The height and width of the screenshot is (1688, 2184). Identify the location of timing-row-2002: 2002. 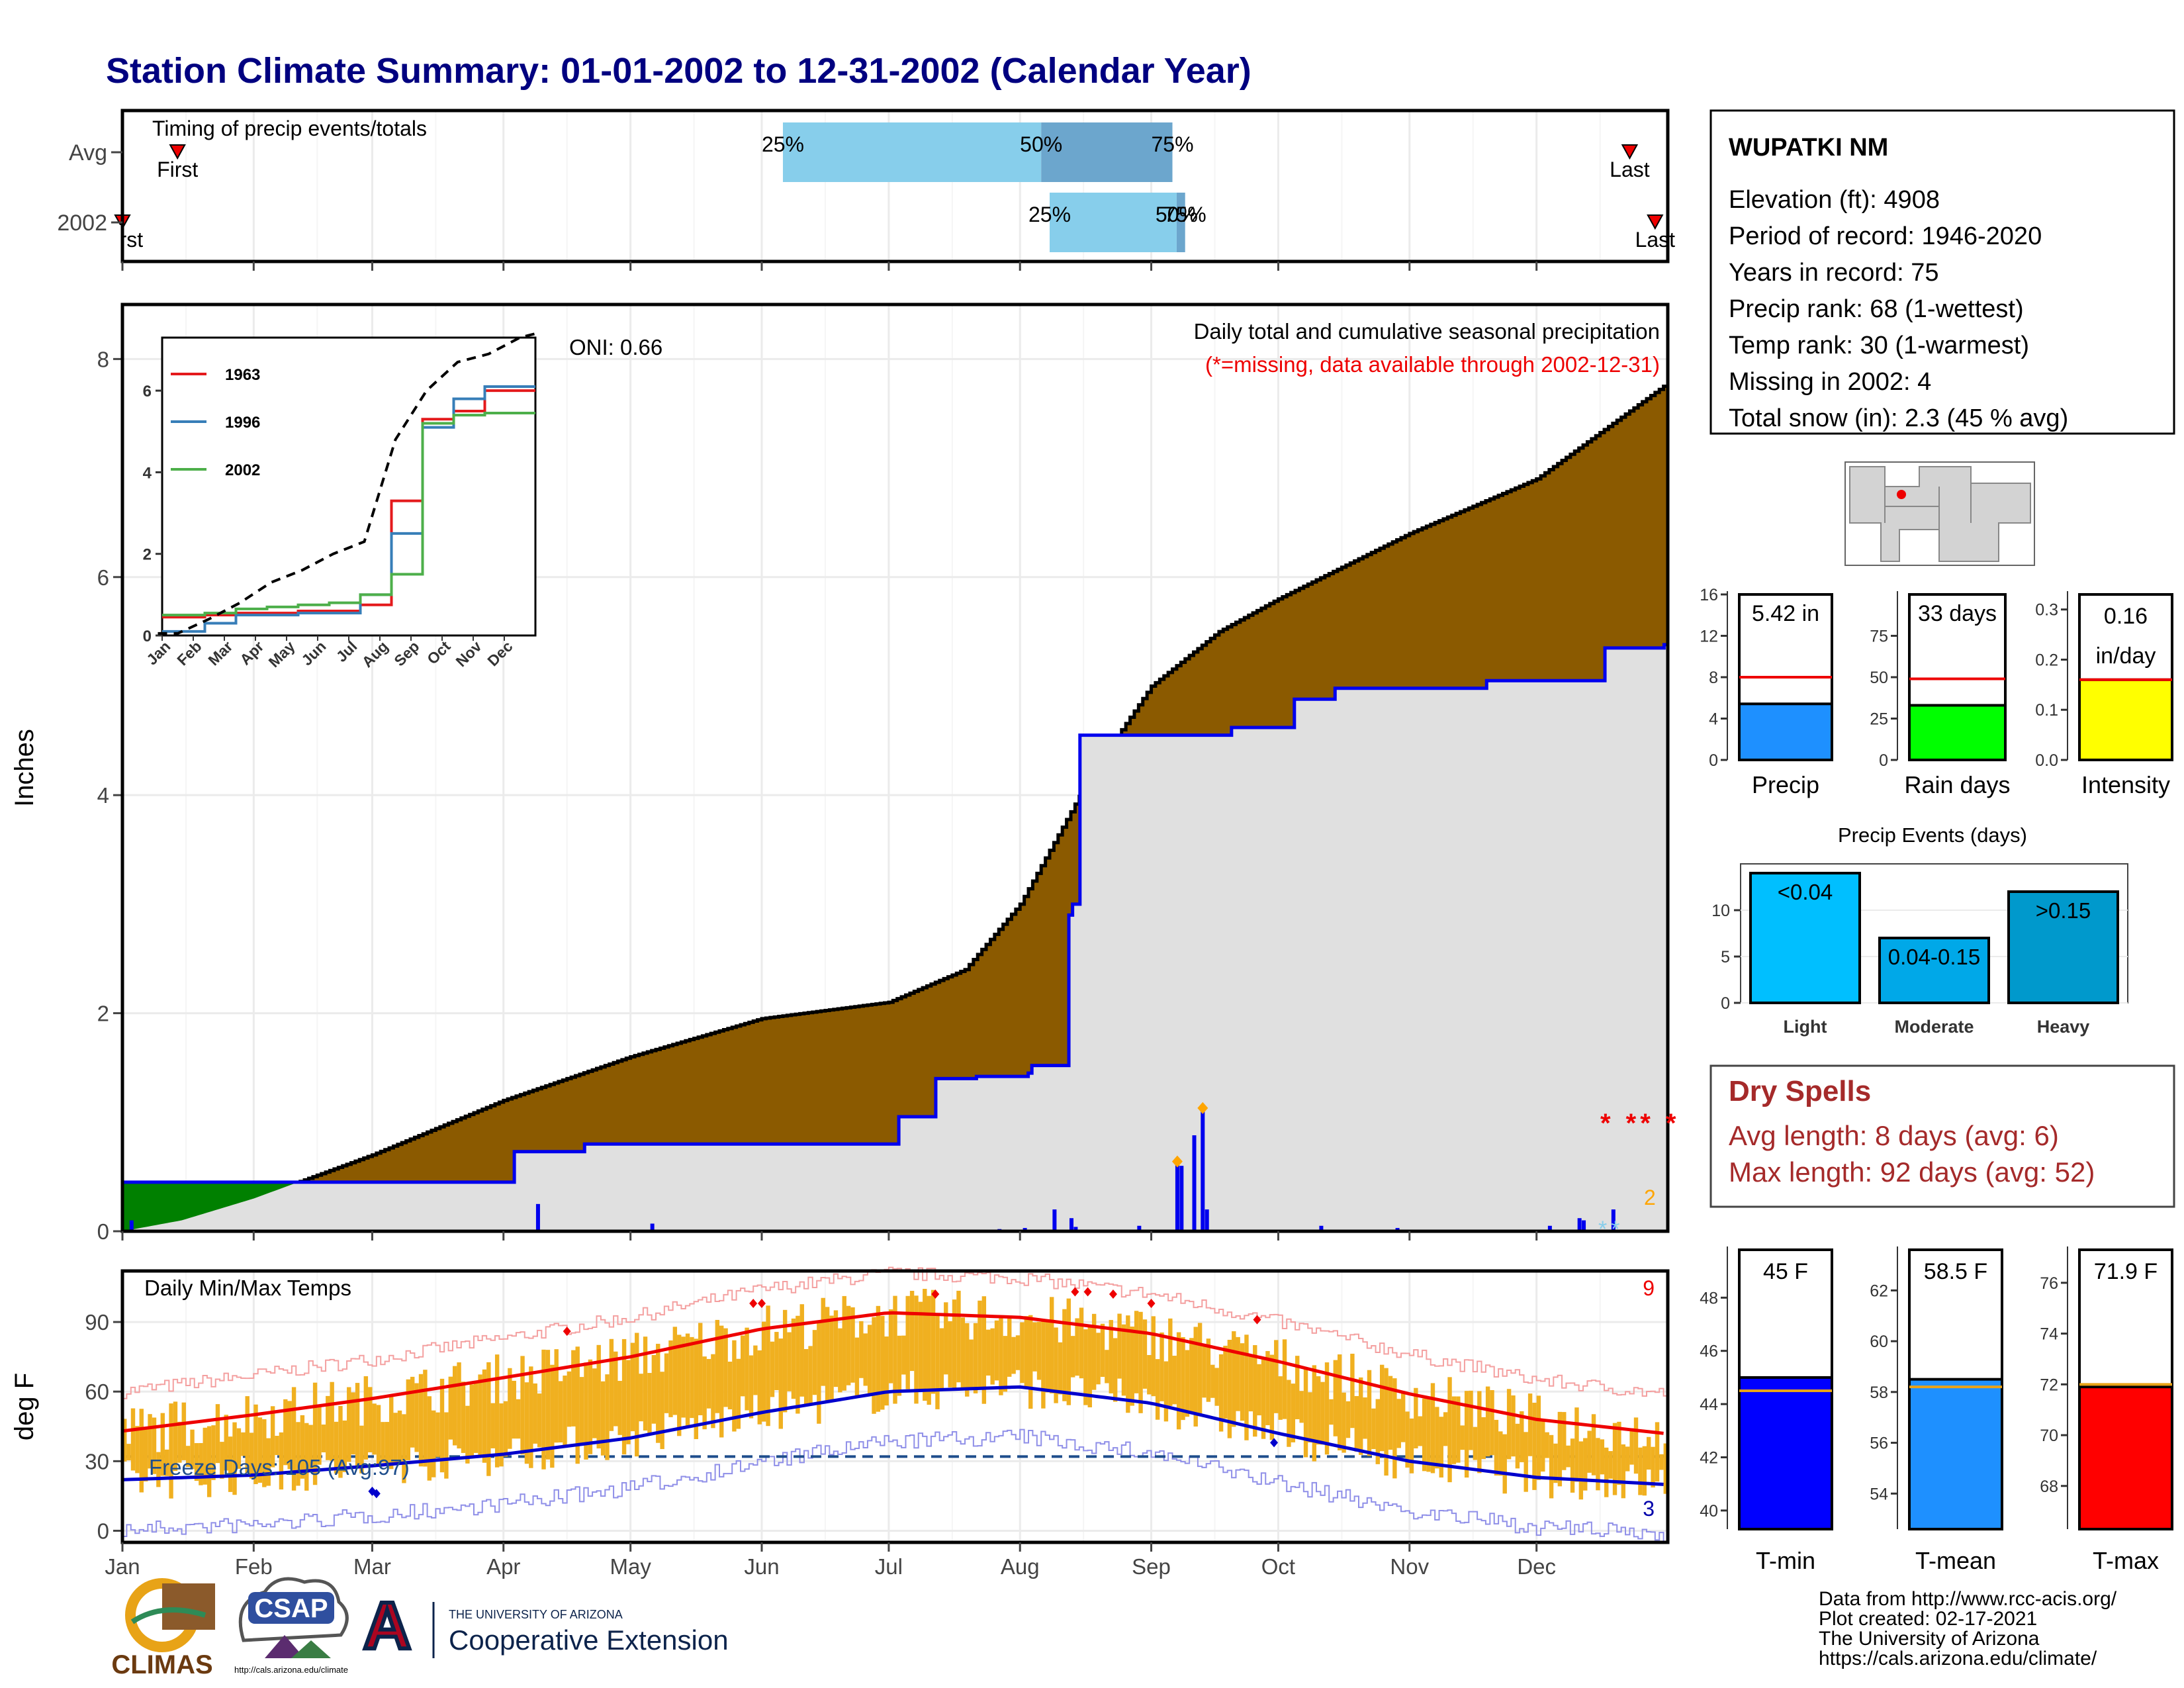
(82, 223).